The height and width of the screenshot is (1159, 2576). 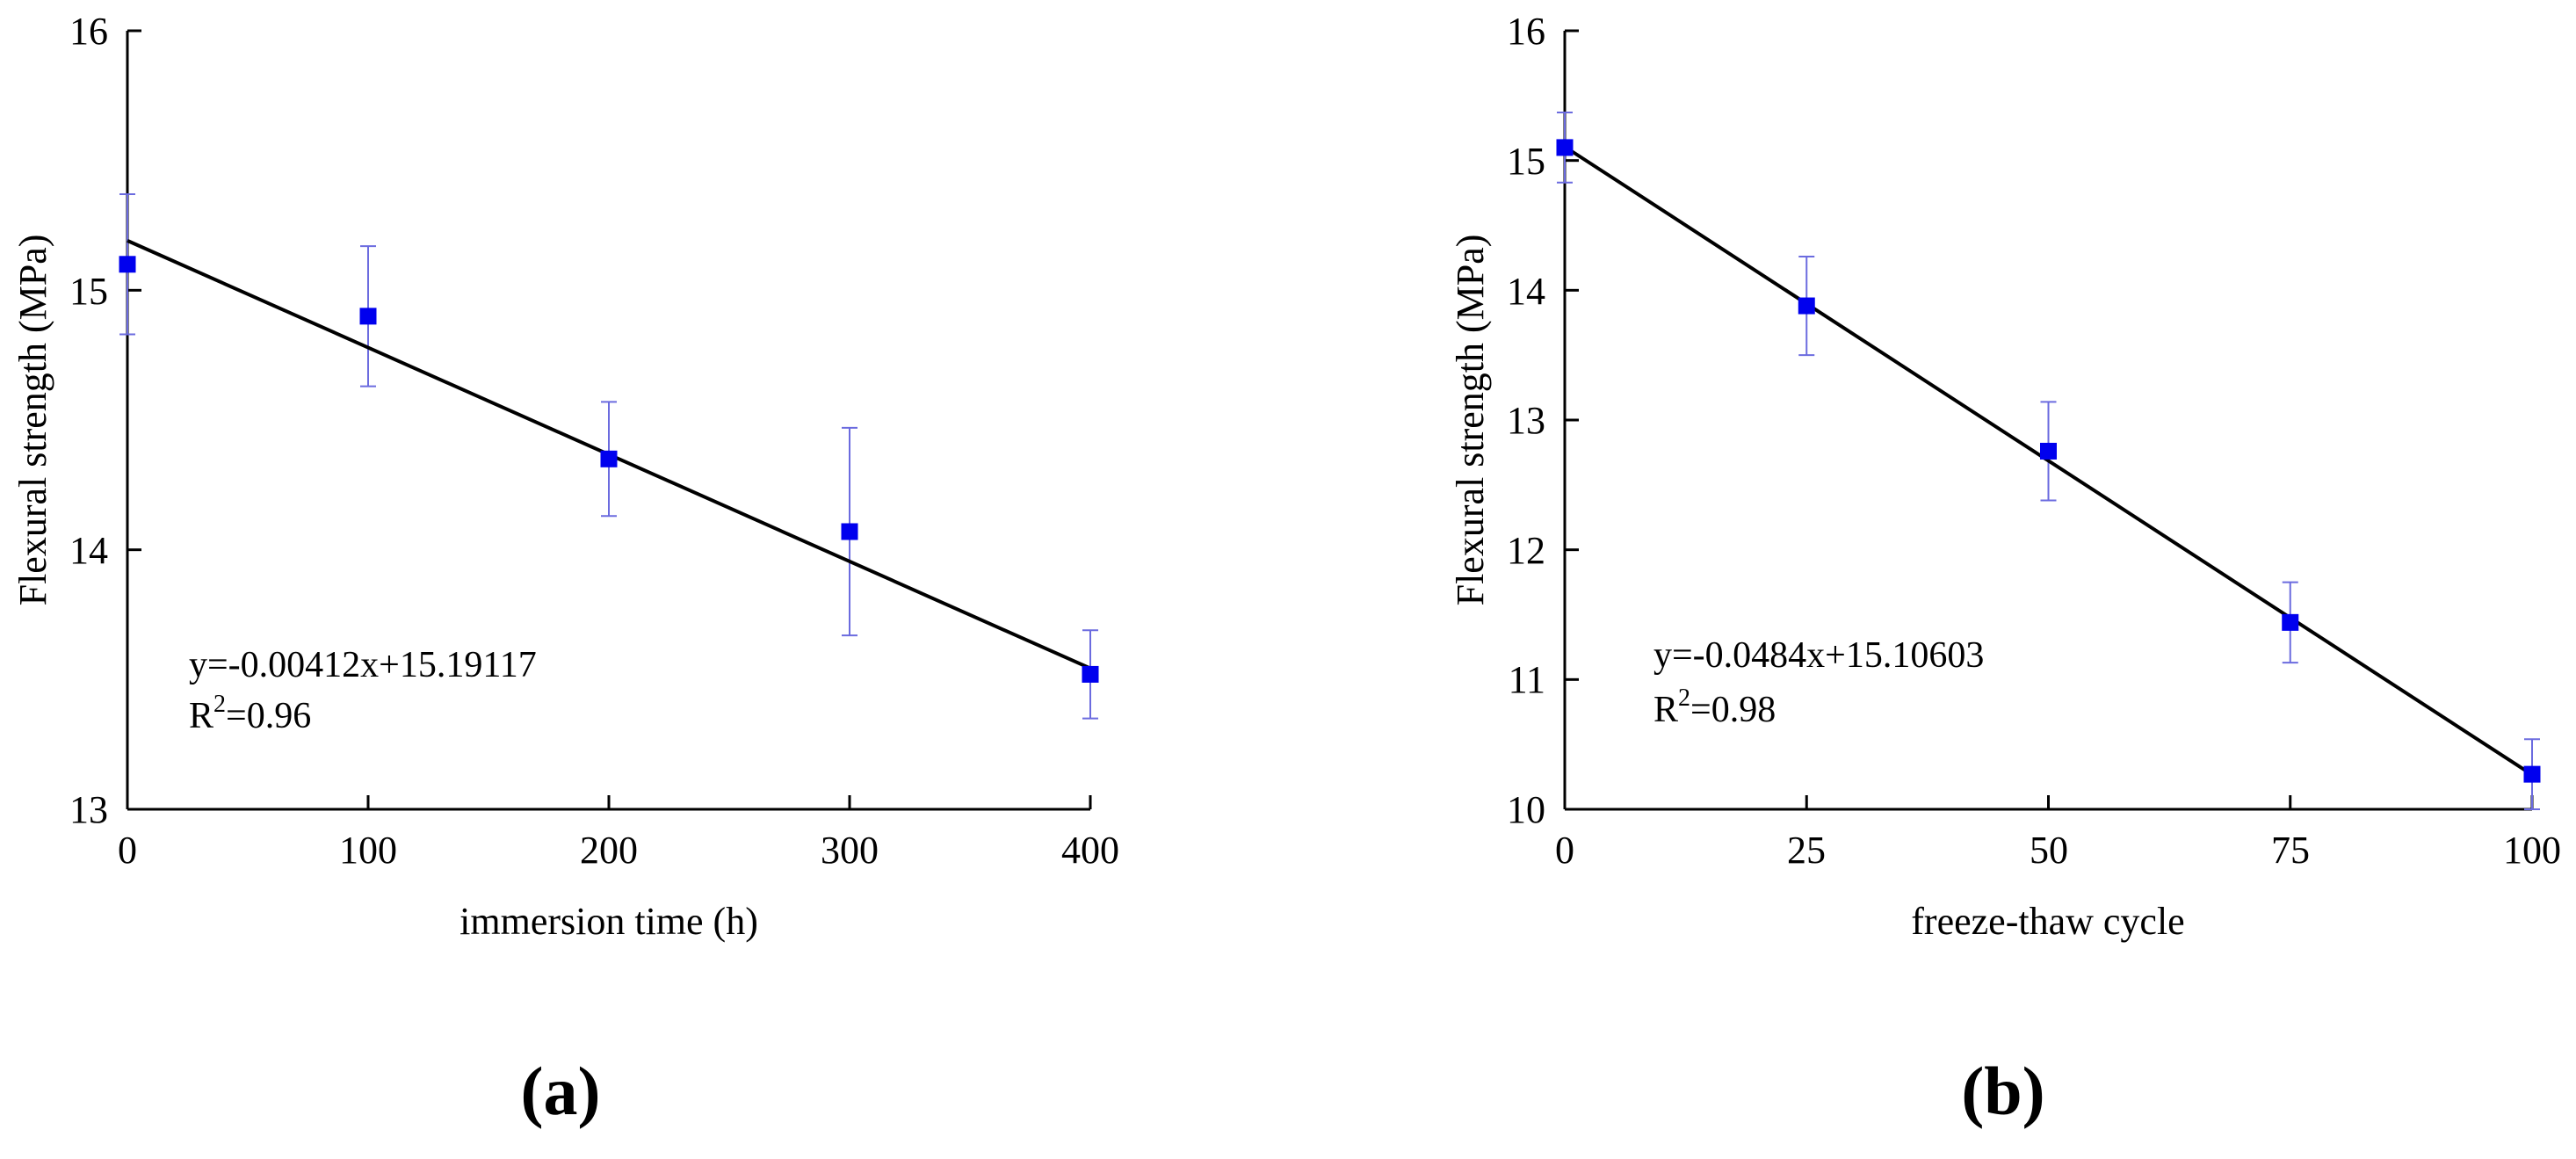 I want to click on chart-a-x-tick-label: 0, so click(x=127, y=850).